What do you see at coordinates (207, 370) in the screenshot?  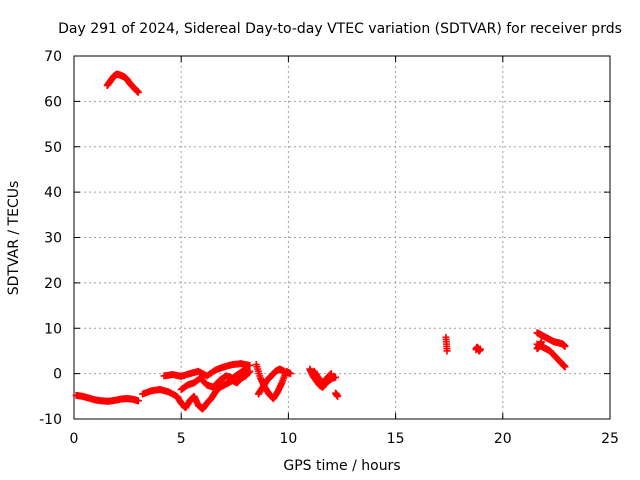 I see `series-cluster-5-to-8h-high` at bounding box center [207, 370].